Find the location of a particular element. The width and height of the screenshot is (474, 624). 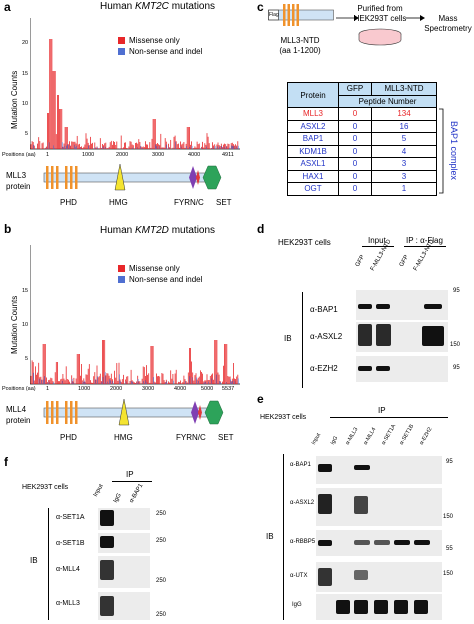

panel-d-input-label: Input is located at coordinates (377, 240).